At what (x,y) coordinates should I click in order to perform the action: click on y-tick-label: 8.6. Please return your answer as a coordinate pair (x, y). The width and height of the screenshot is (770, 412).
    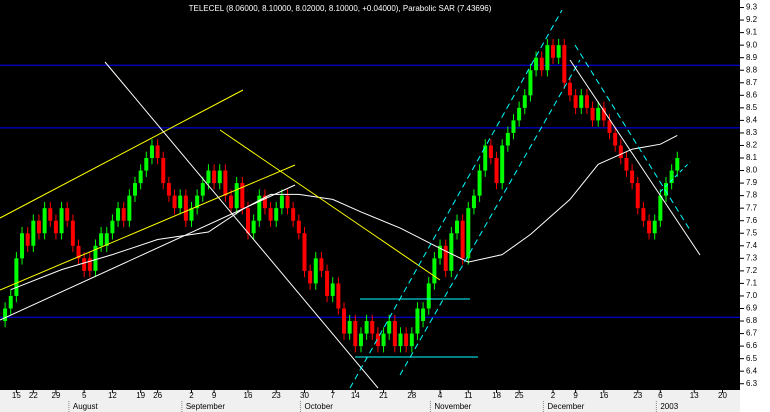
    Looking at the image, I should click on (752, 94).